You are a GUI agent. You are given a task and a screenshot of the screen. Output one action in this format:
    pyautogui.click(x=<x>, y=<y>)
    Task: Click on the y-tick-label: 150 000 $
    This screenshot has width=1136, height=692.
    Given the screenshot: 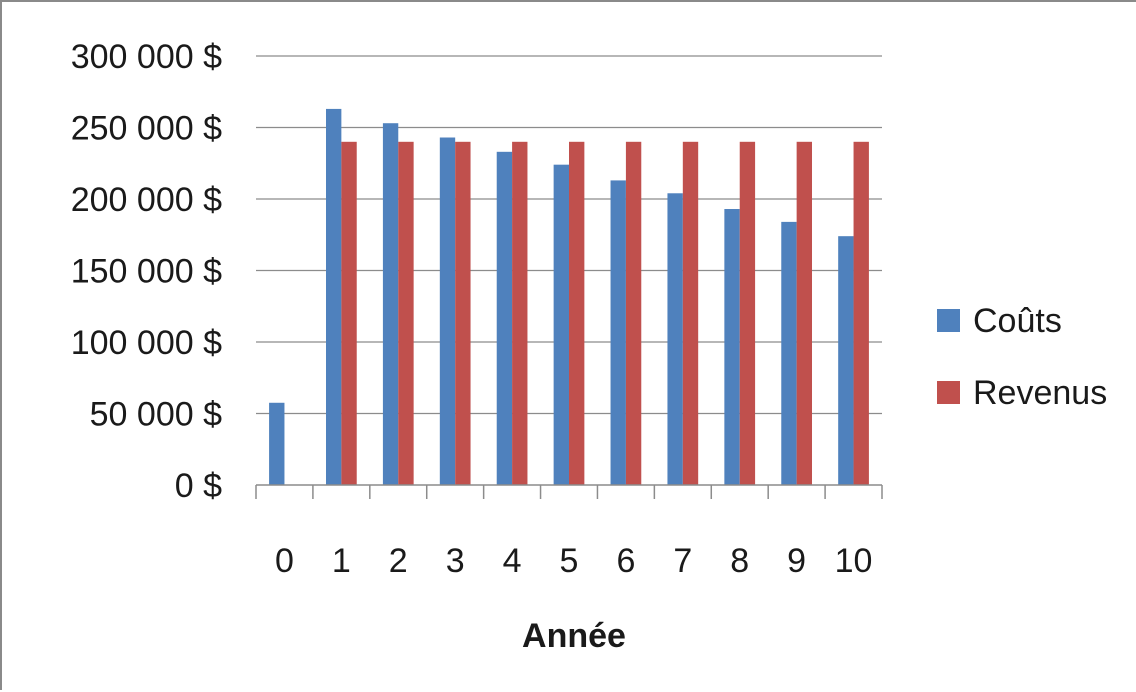 What is the action you would take?
    pyautogui.click(x=146, y=272)
    